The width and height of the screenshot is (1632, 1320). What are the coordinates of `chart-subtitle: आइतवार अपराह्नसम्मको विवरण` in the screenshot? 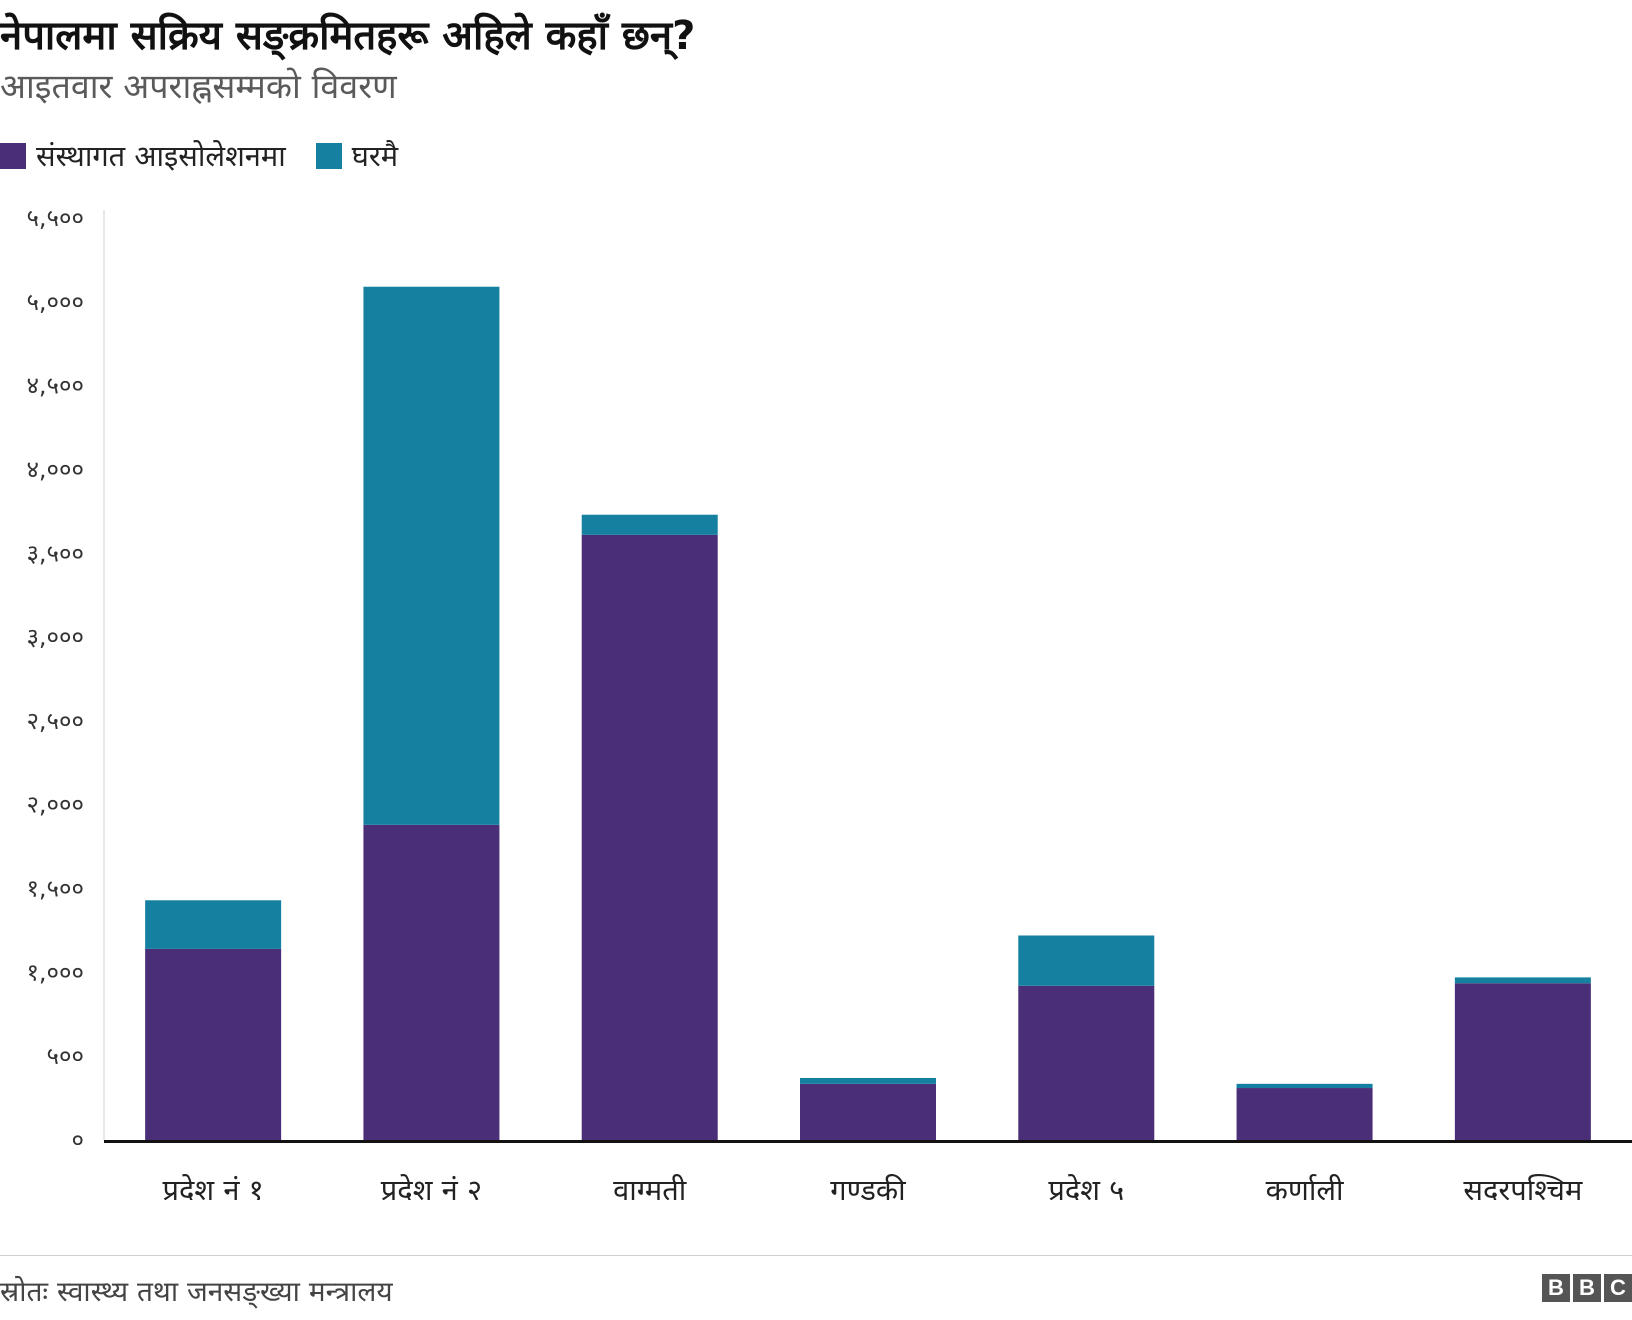 It's located at (198, 87).